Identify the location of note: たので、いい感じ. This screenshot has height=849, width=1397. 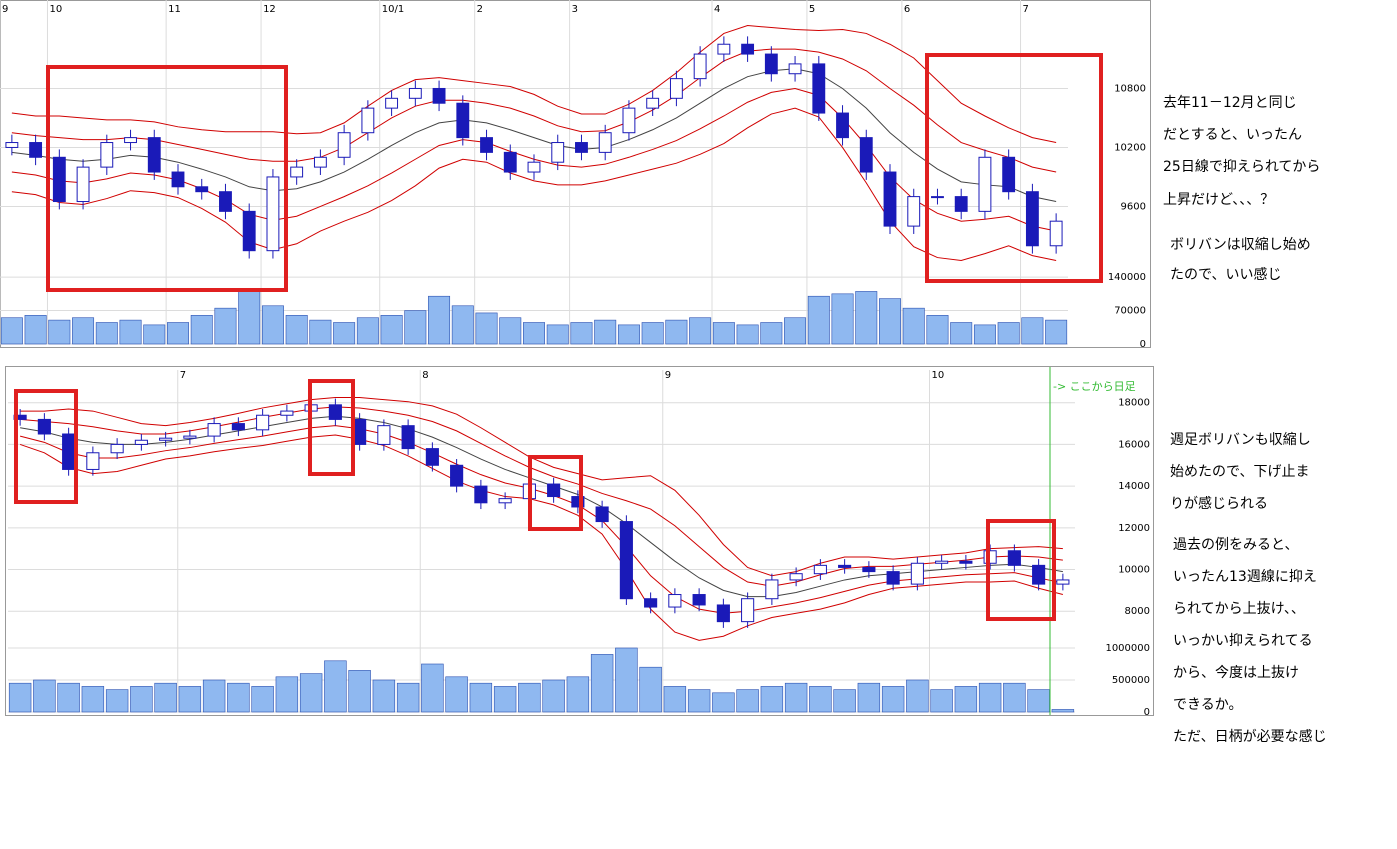
(1226, 275).